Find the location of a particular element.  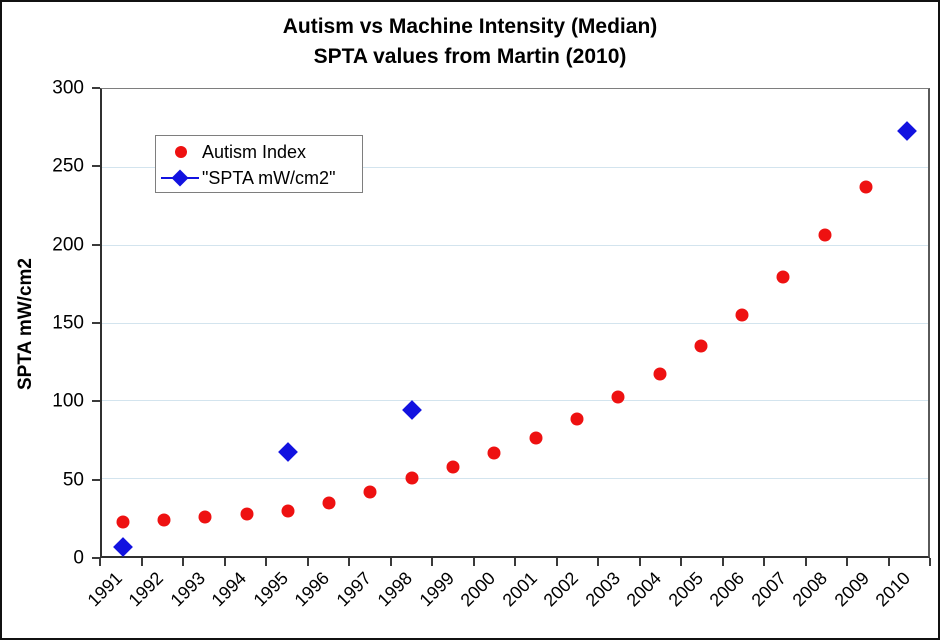

x-tick-label-1994: 1994 is located at coordinates (229, 589).